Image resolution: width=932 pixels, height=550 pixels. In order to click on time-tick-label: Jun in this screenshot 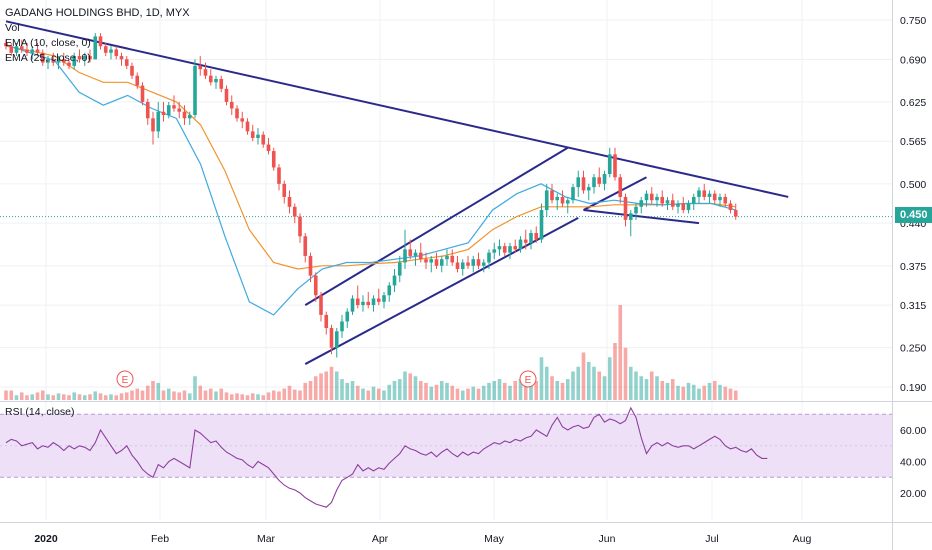, I will do `click(607, 539)`.